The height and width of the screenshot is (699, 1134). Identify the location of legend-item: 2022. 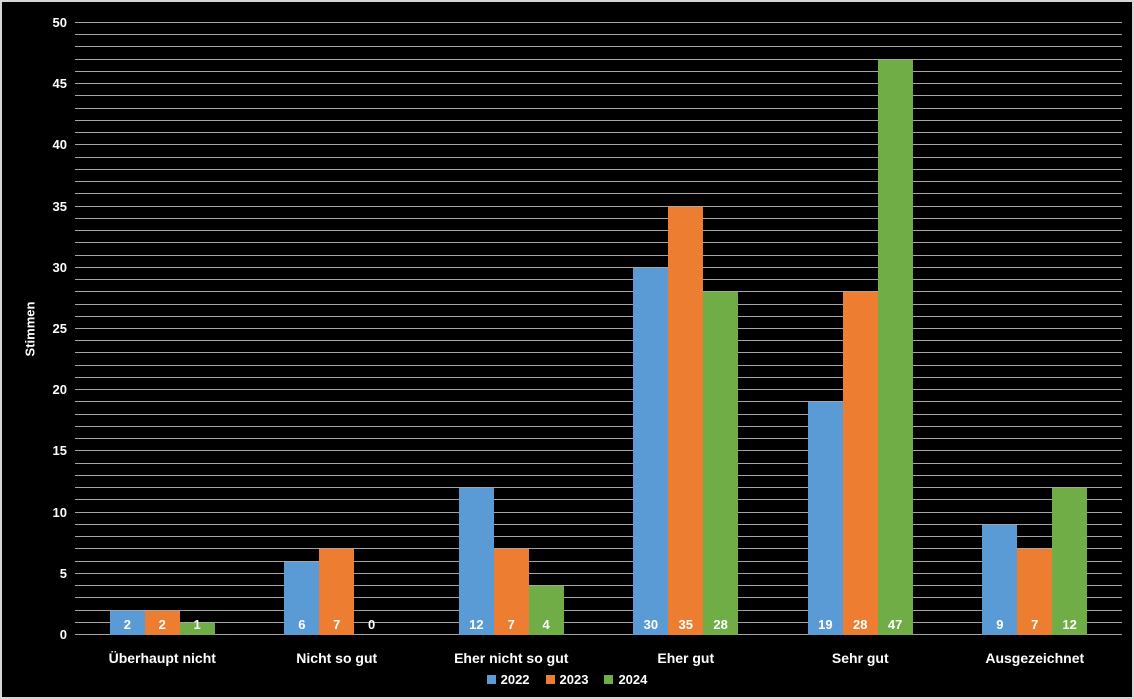
(508, 679).